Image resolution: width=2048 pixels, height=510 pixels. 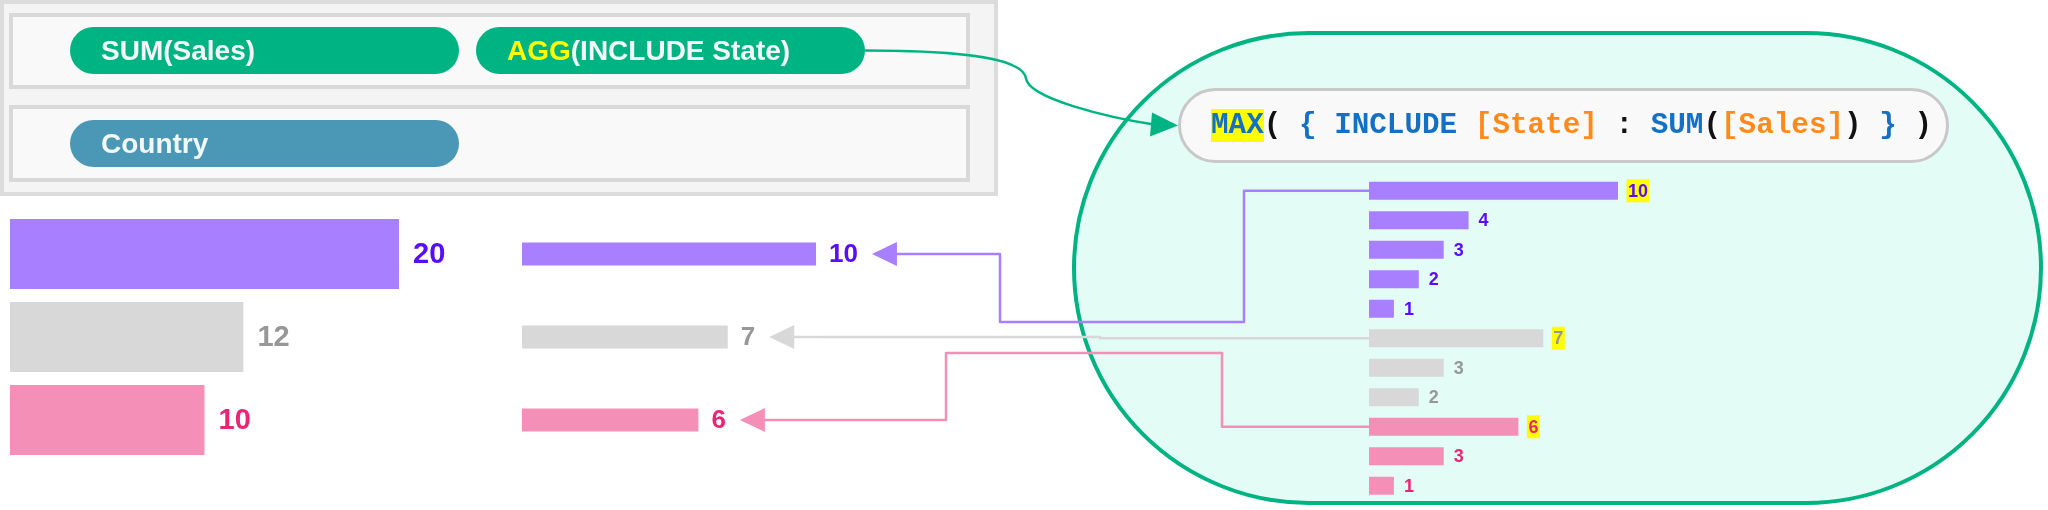 I want to click on data-label: 20, so click(x=429, y=253).